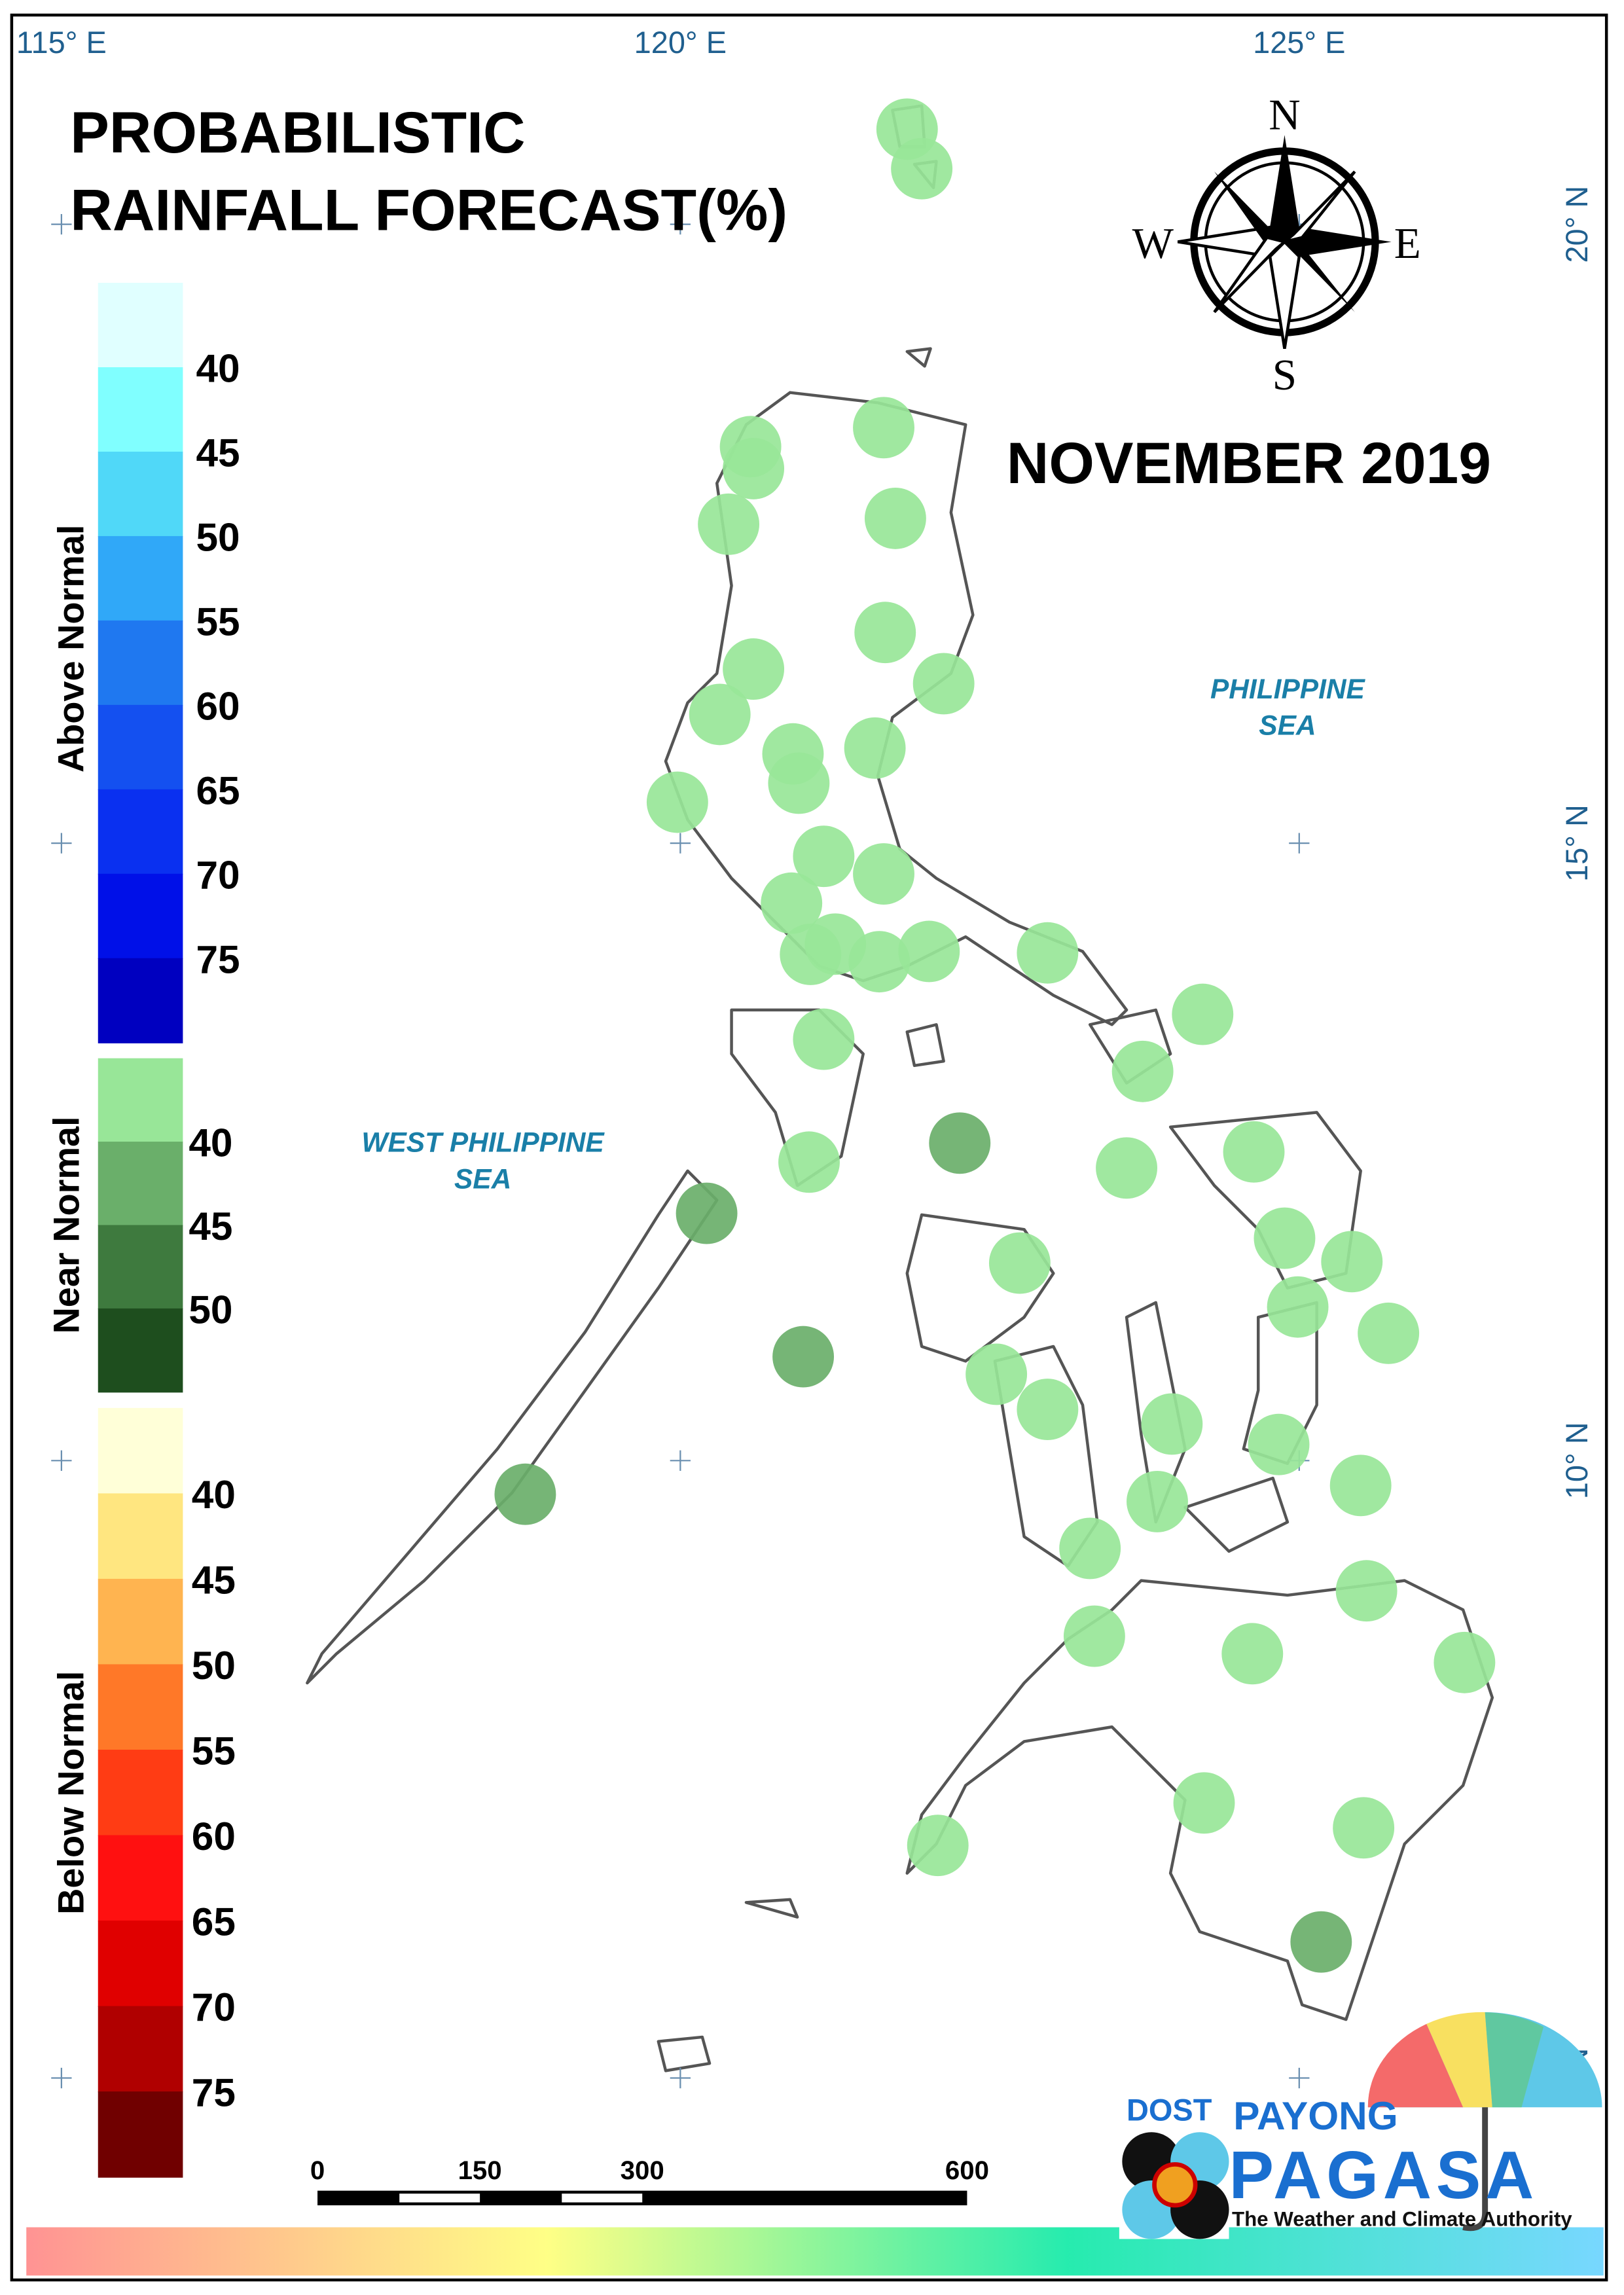  I want to click on period: NOVEMBER 2019, so click(1249, 463).